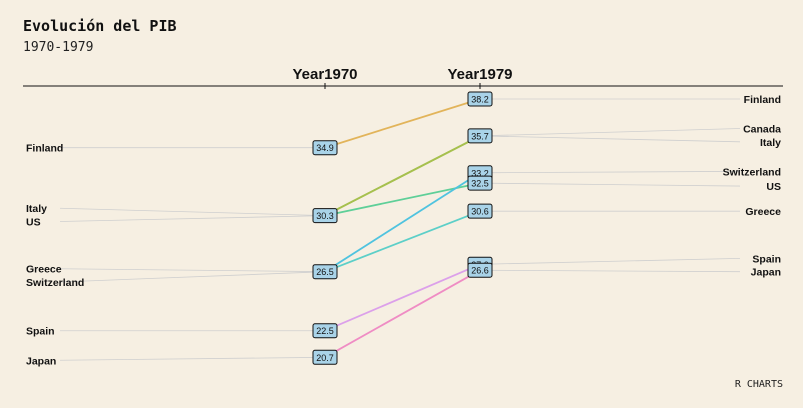 The height and width of the screenshot is (408, 803). I want to click on left-country-label: Greece, so click(44, 270).